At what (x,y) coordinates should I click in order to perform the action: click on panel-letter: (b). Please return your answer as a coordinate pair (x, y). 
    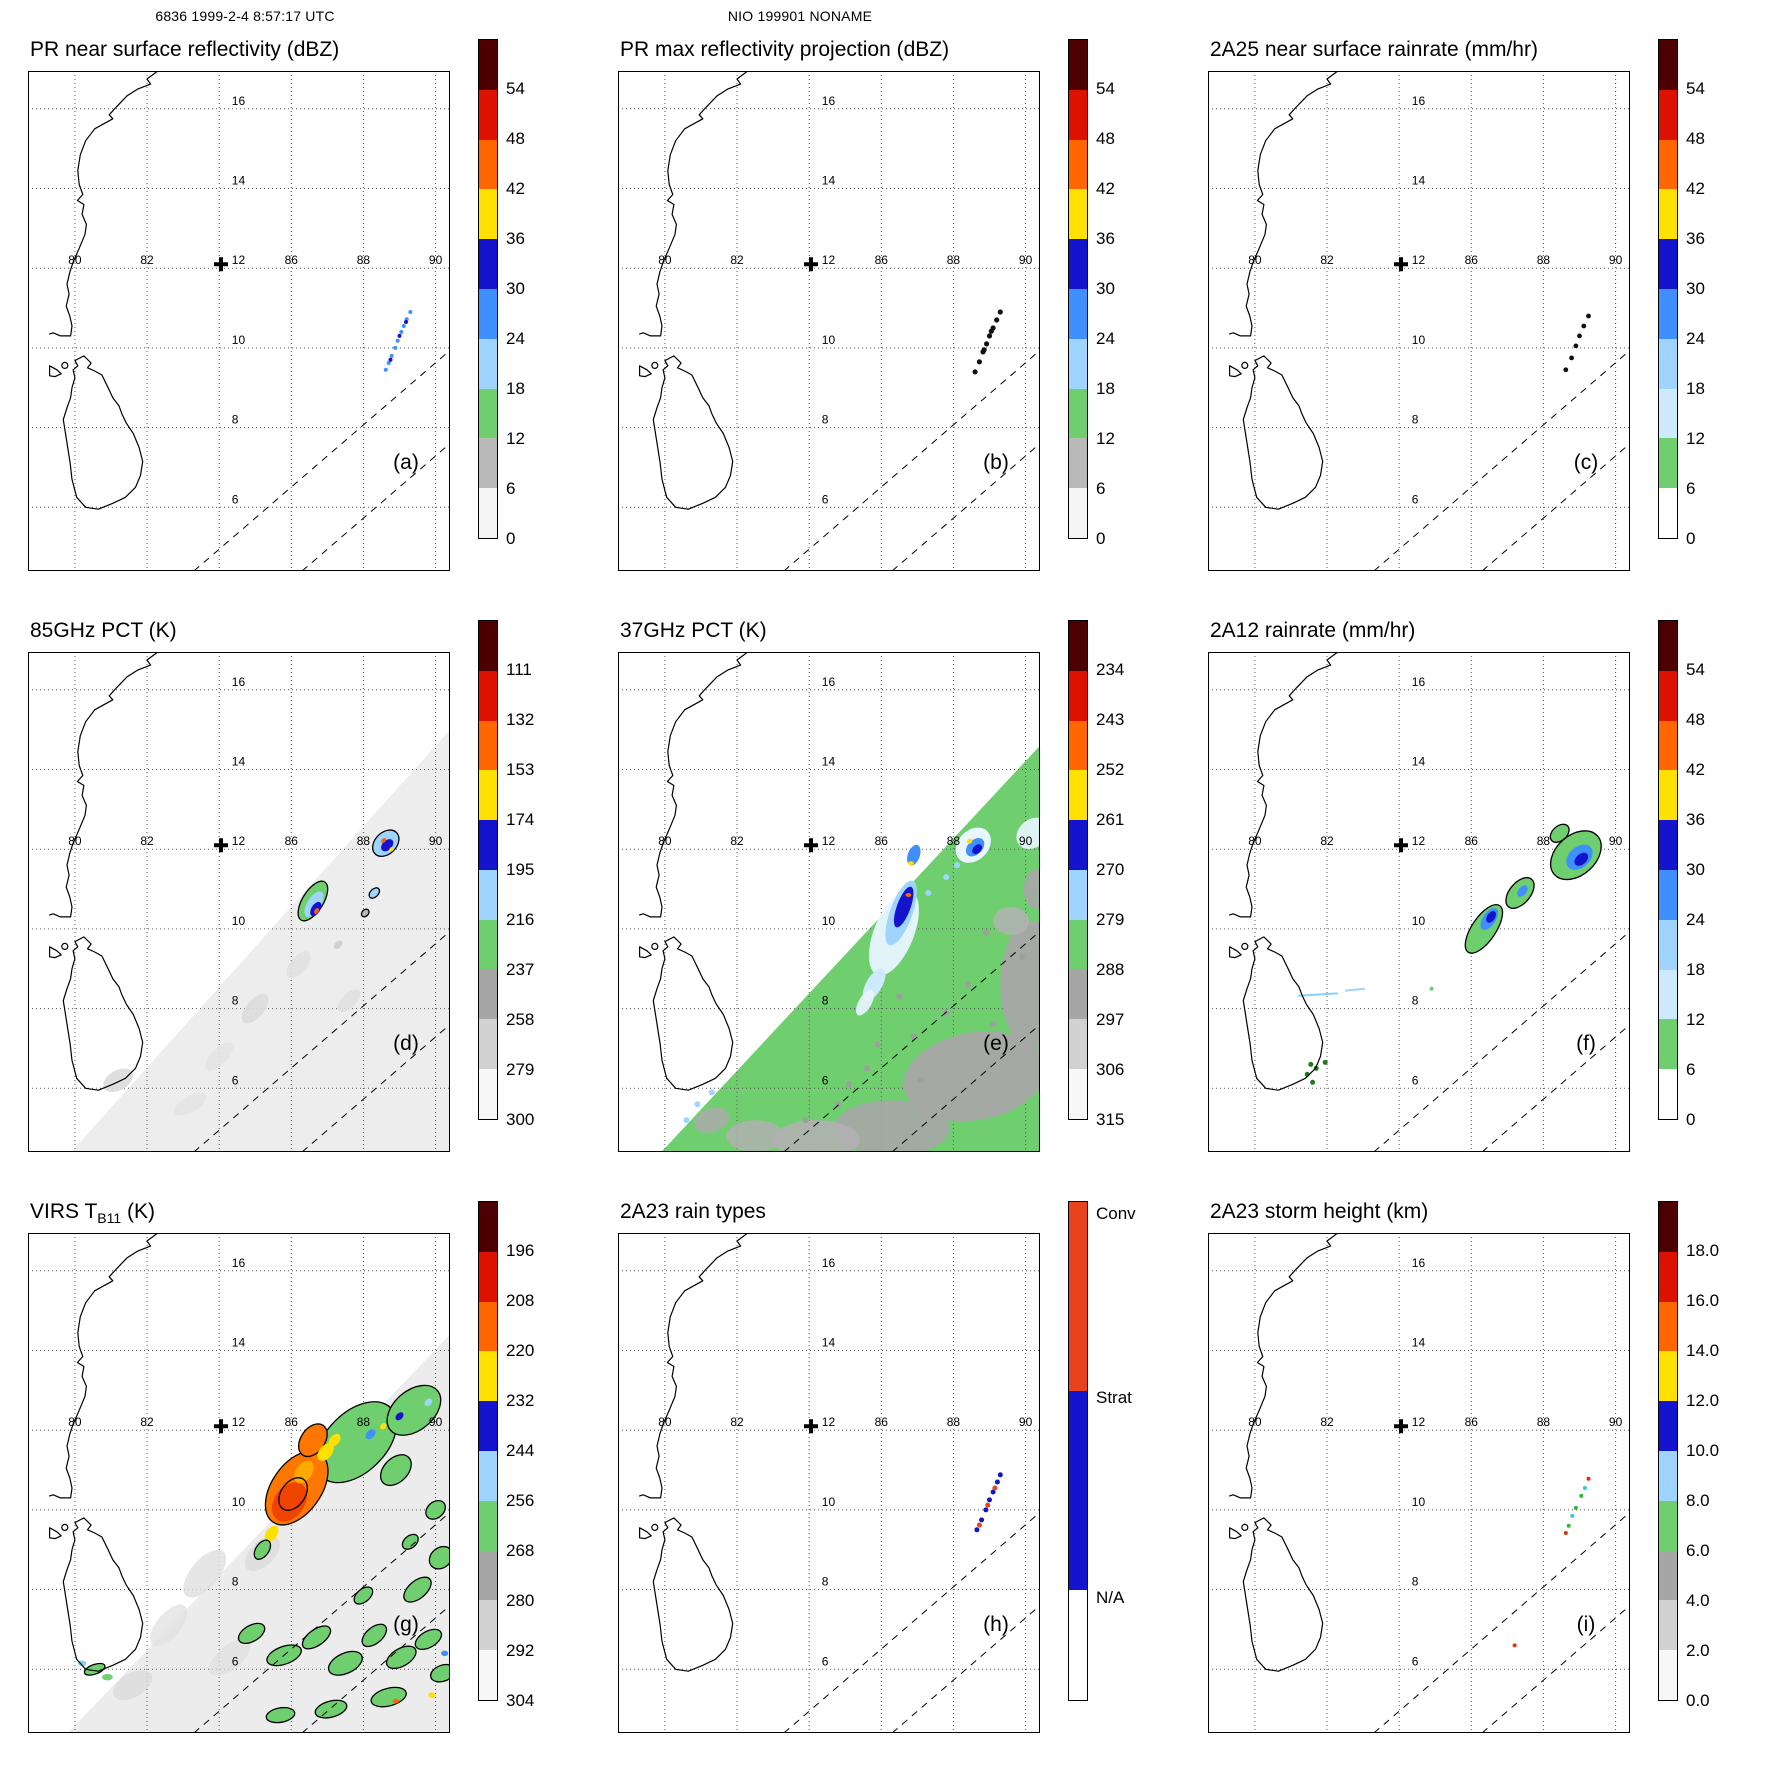
    Looking at the image, I should click on (996, 462).